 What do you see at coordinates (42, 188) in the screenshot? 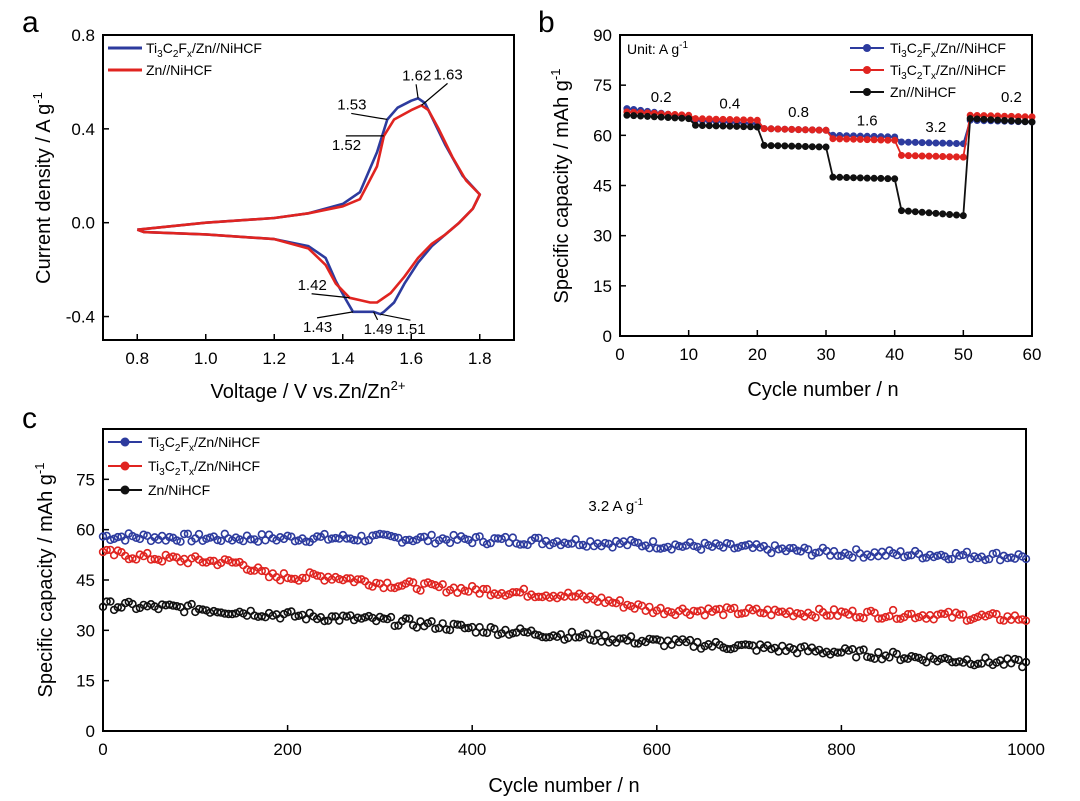
I see `y-axis-title-a: Current density / A g-1` at bounding box center [42, 188].